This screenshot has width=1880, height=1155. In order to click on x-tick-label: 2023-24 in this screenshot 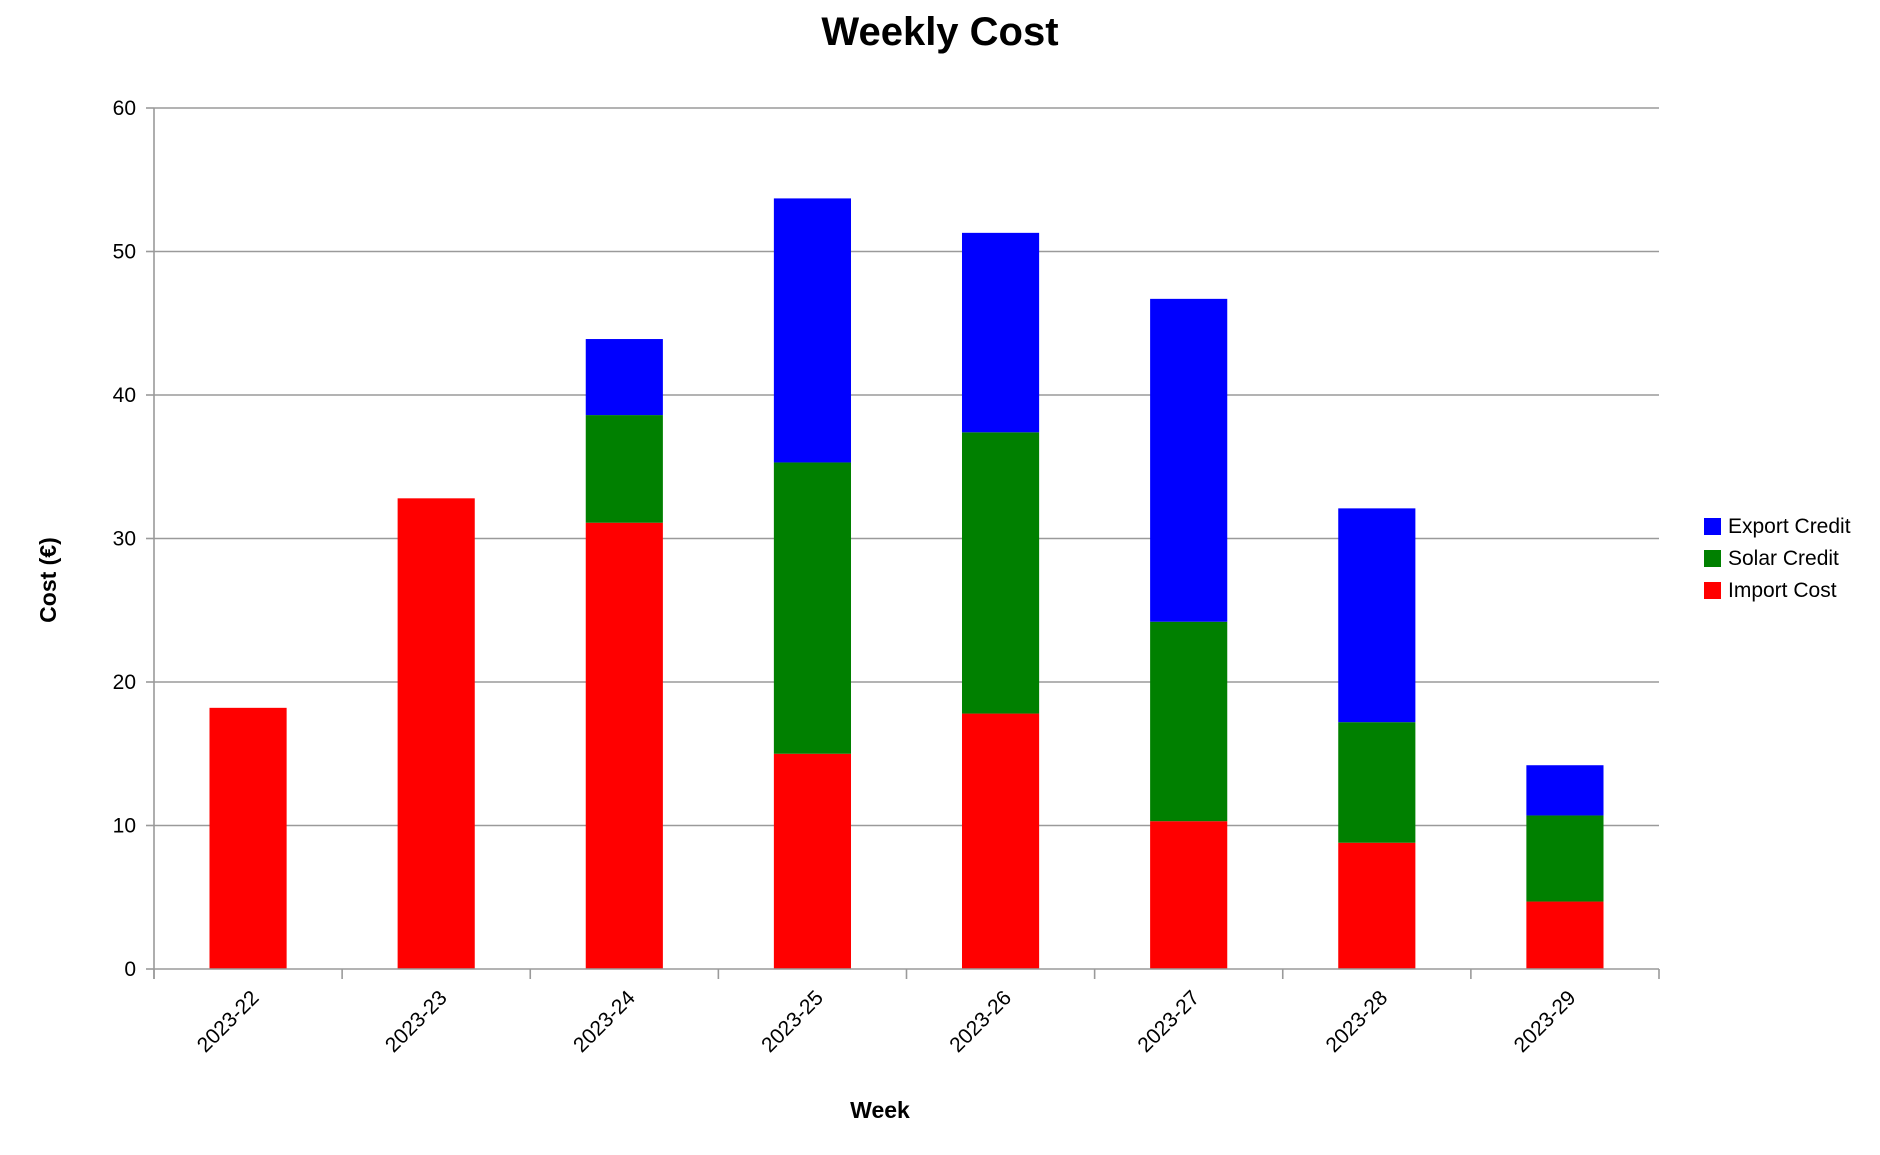, I will do `click(604, 1021)`.